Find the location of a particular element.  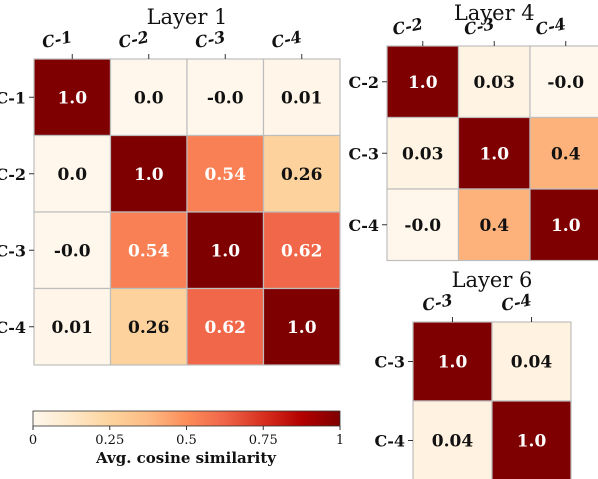

panel-title: Layer 6 is located at coordinates (492, 280).